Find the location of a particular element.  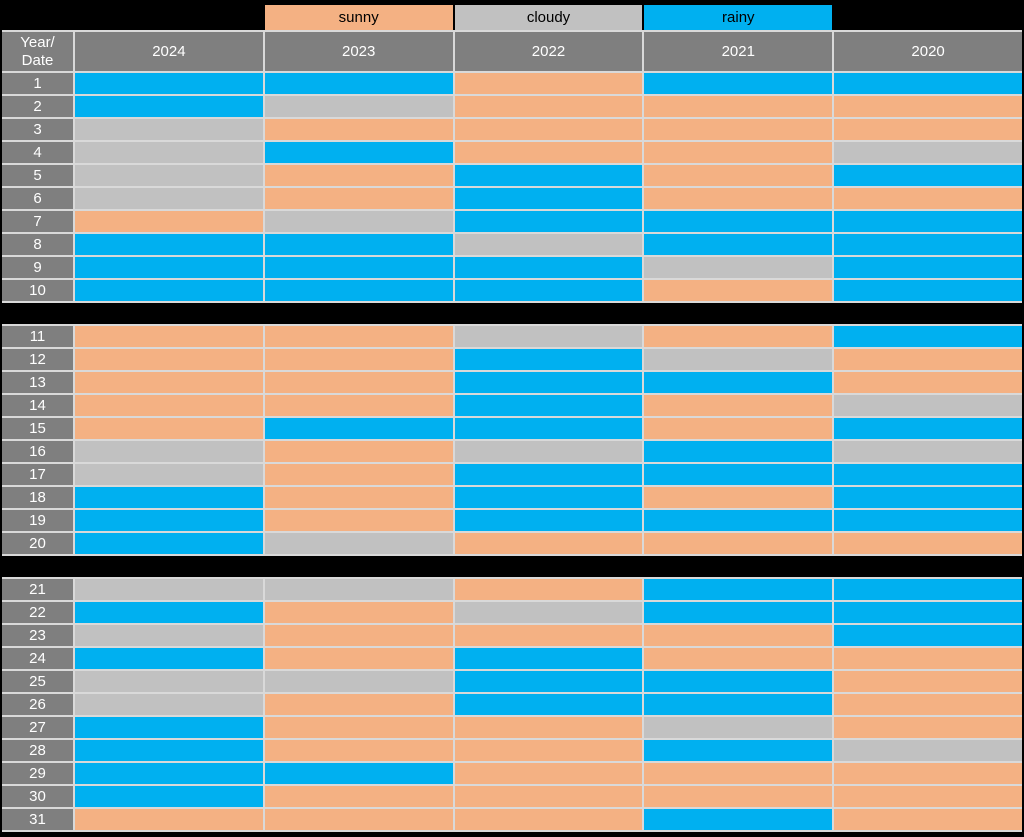

weather-cell-date17-year2021-rainy is located at coordinates (738, 474).